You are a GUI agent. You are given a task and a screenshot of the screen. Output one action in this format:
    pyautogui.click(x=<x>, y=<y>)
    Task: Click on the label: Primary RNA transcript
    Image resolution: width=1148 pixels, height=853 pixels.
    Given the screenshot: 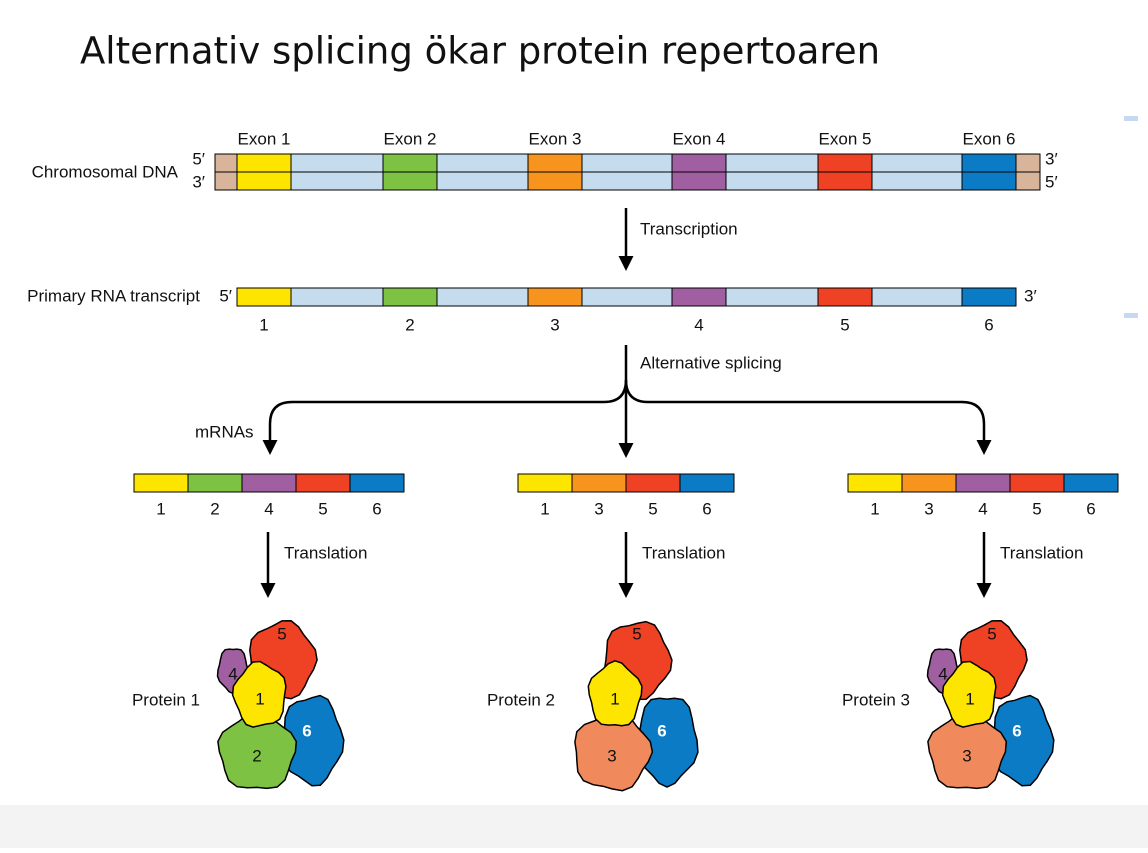 What is the action you would take?
    pyautogui.click(x=113, y=295)
    